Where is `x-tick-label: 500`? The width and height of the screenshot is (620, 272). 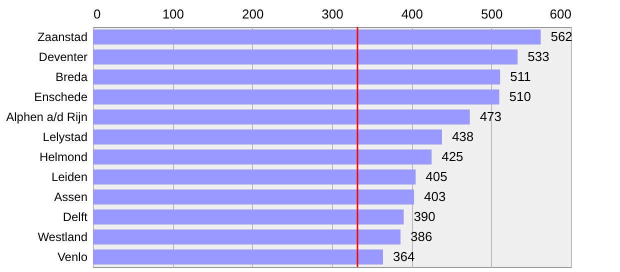 x-tick-label: 500 is located at coordinates (491, 14).